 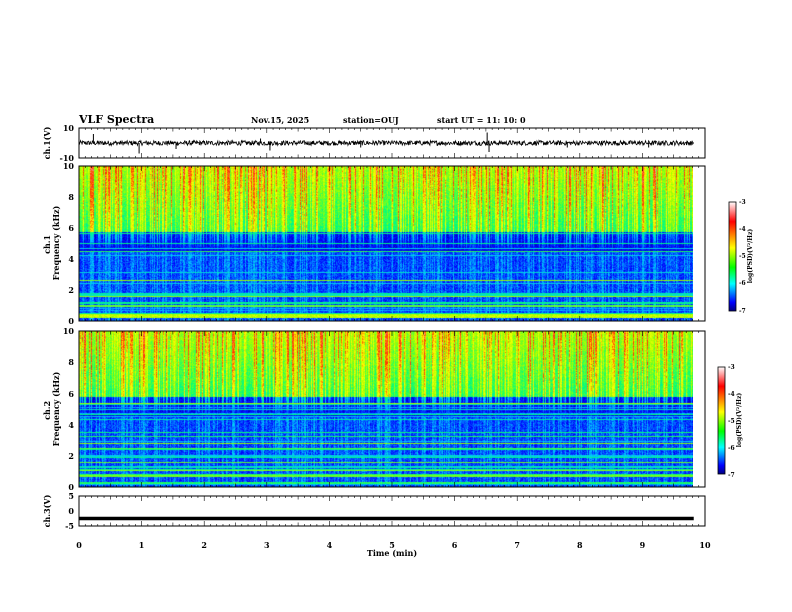 What do you see at coordinates (71, 290) in the screenshot?
I see `ch1-freq-tick-2: 2` at bounding box center [71, 290].